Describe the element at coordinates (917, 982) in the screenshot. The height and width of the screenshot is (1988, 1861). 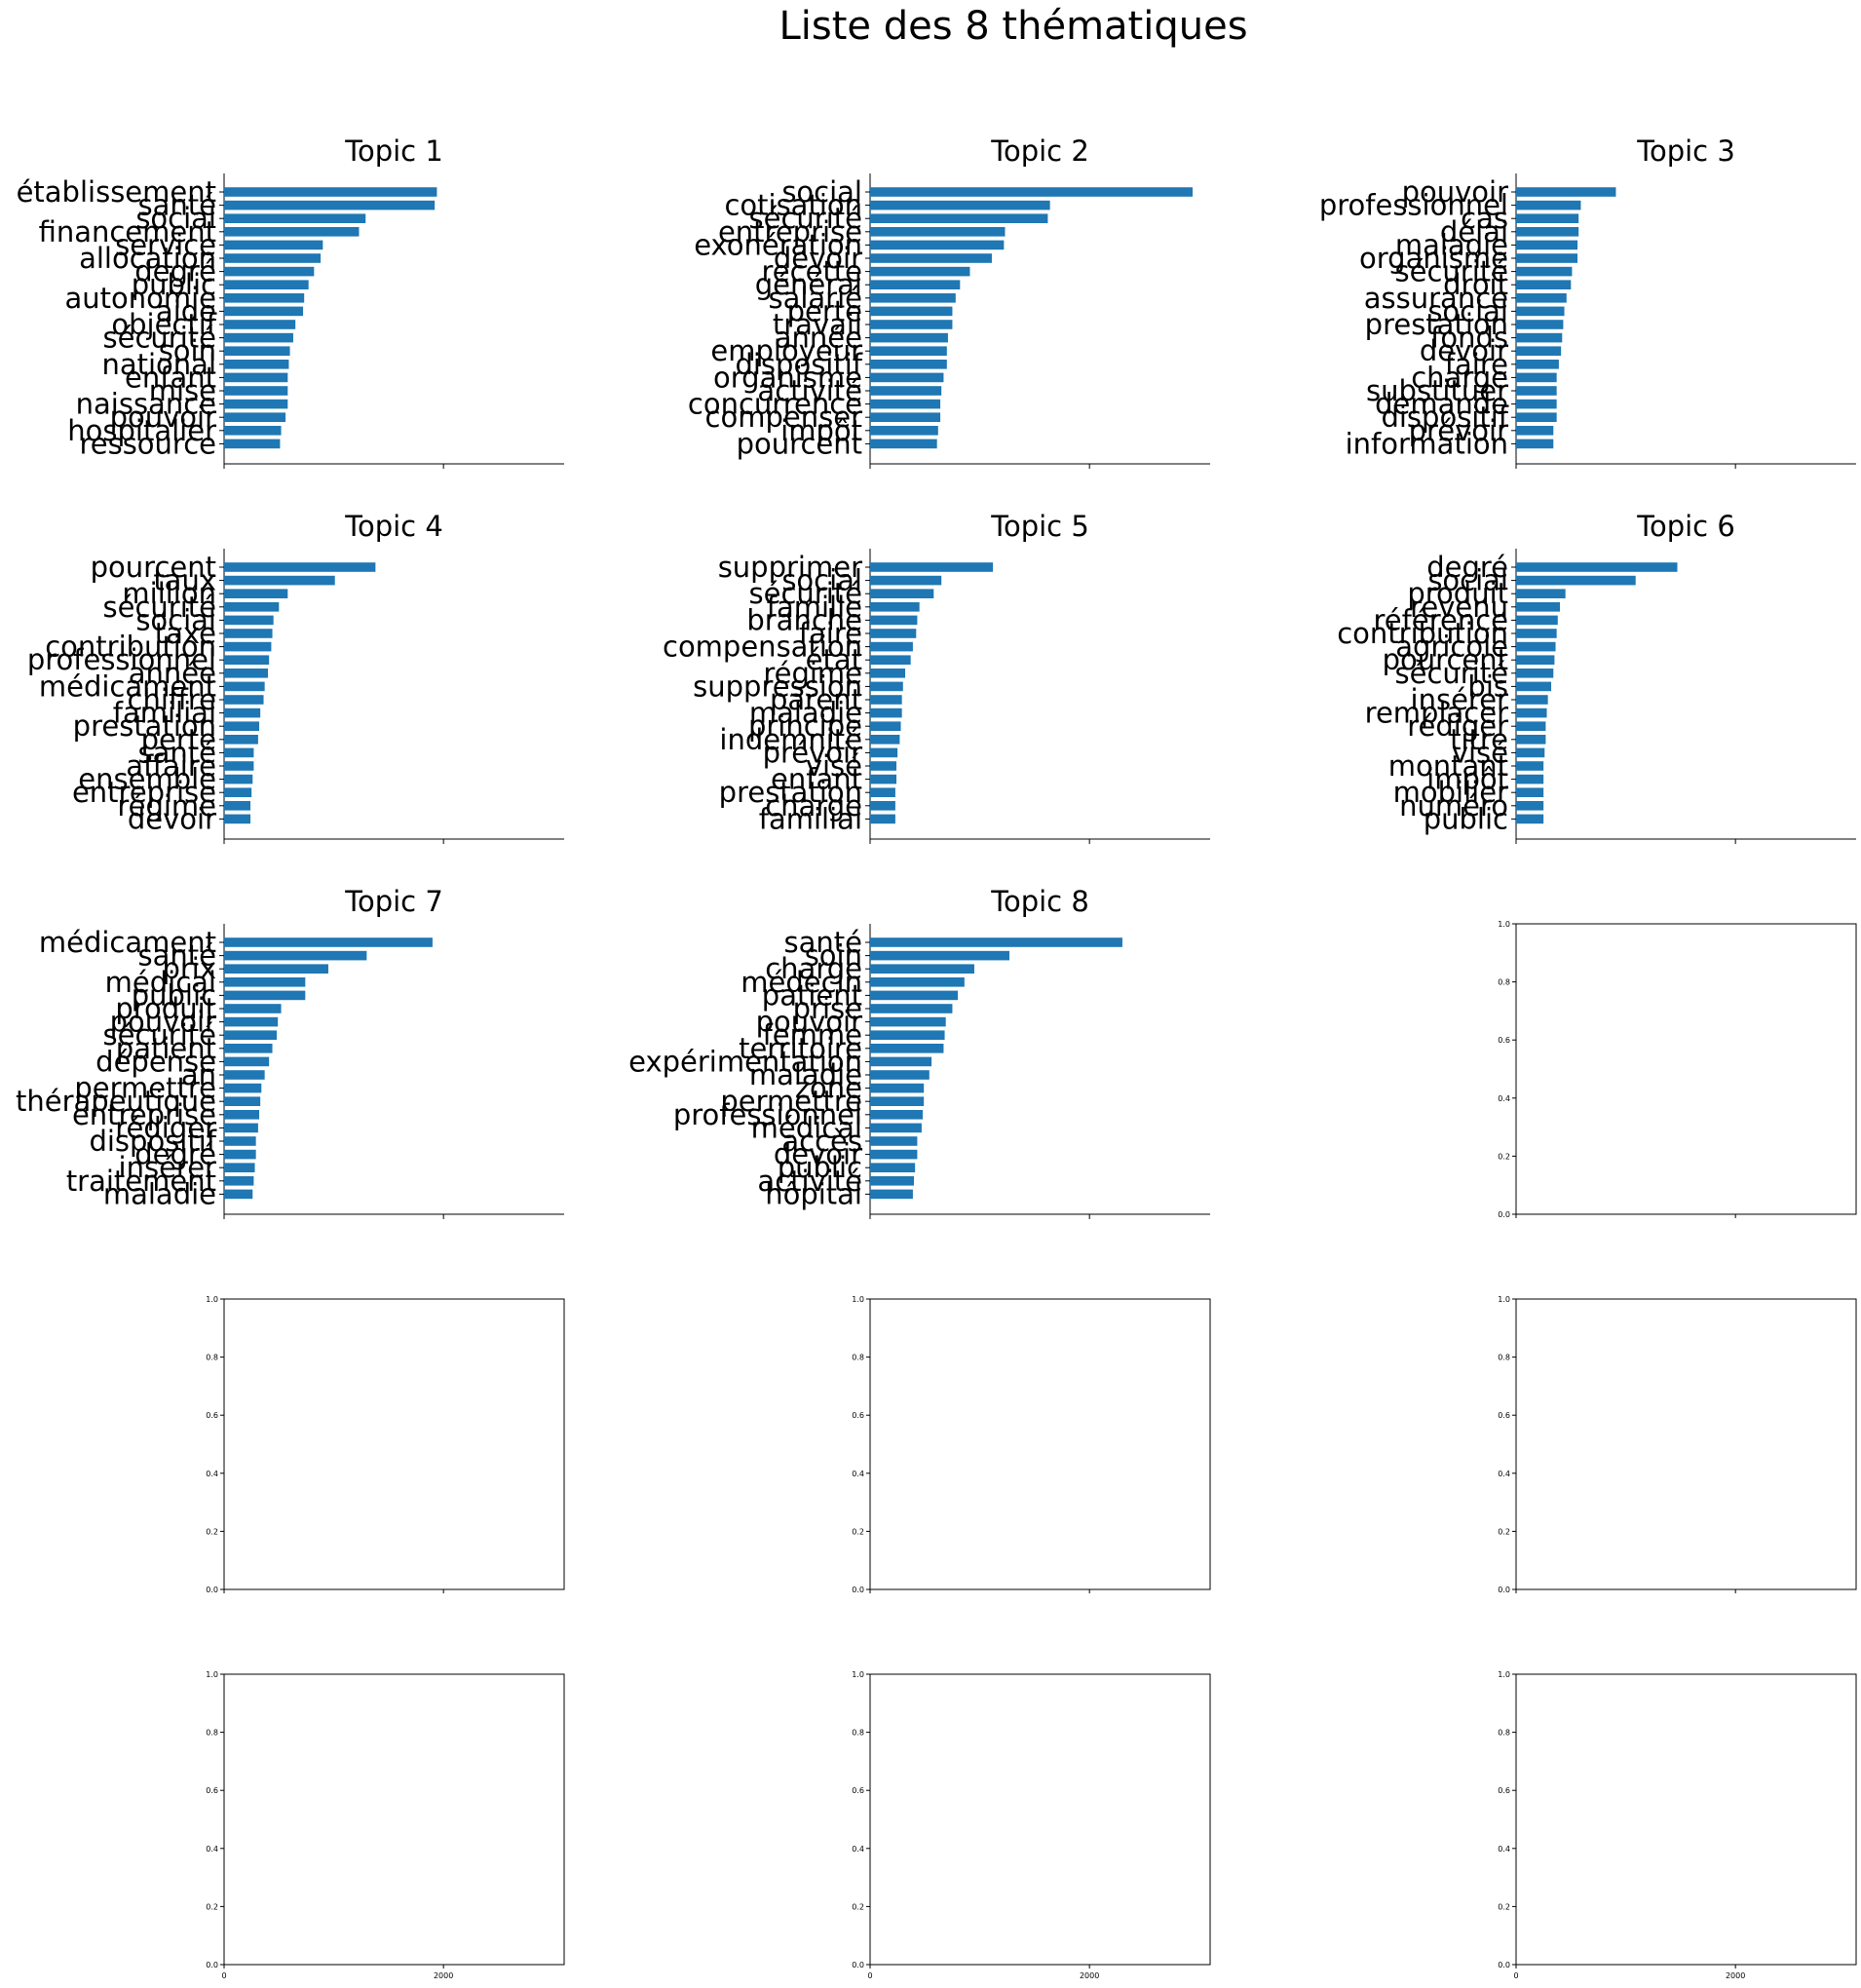
I see `bar-médecin` at that location.